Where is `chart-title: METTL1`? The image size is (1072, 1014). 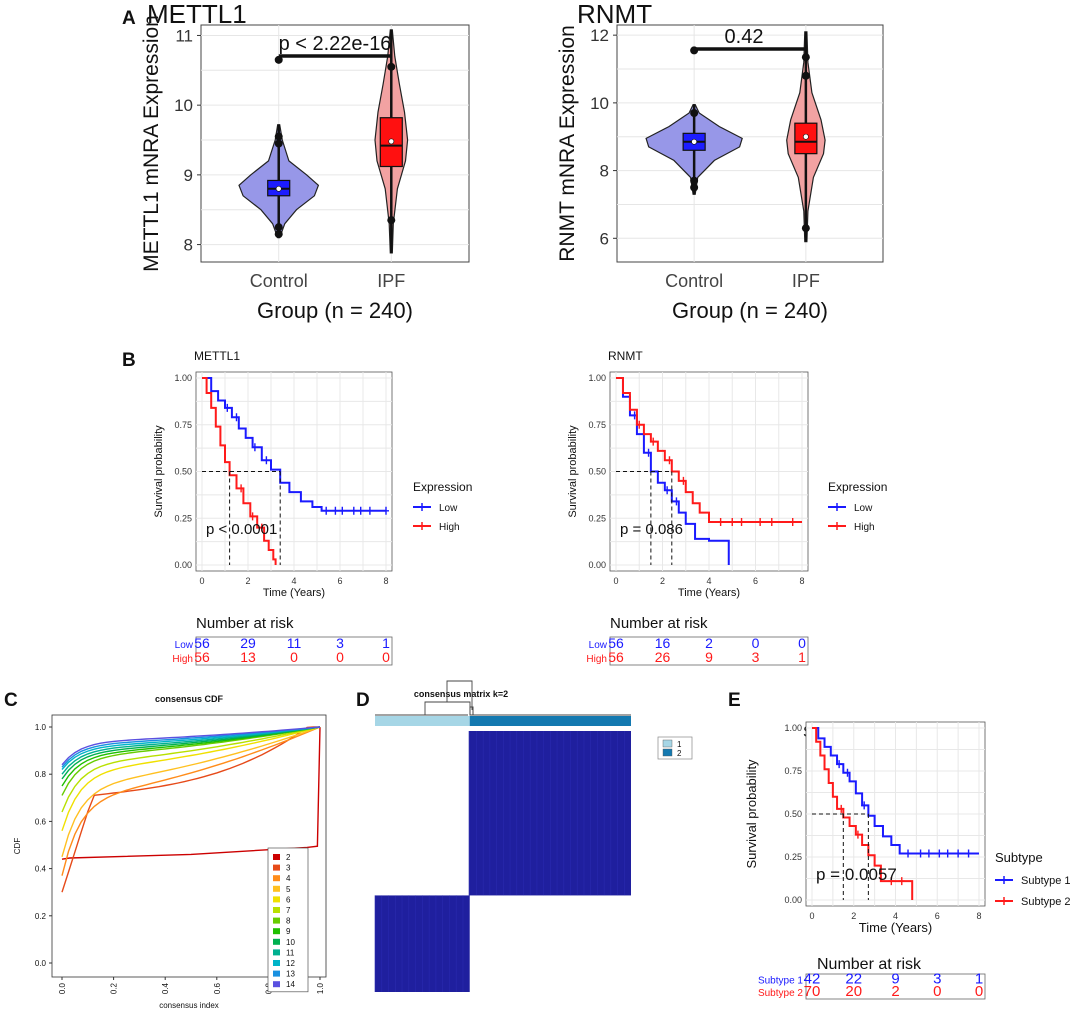 chart-title: METTL1 is located at coordinates (217, 356).